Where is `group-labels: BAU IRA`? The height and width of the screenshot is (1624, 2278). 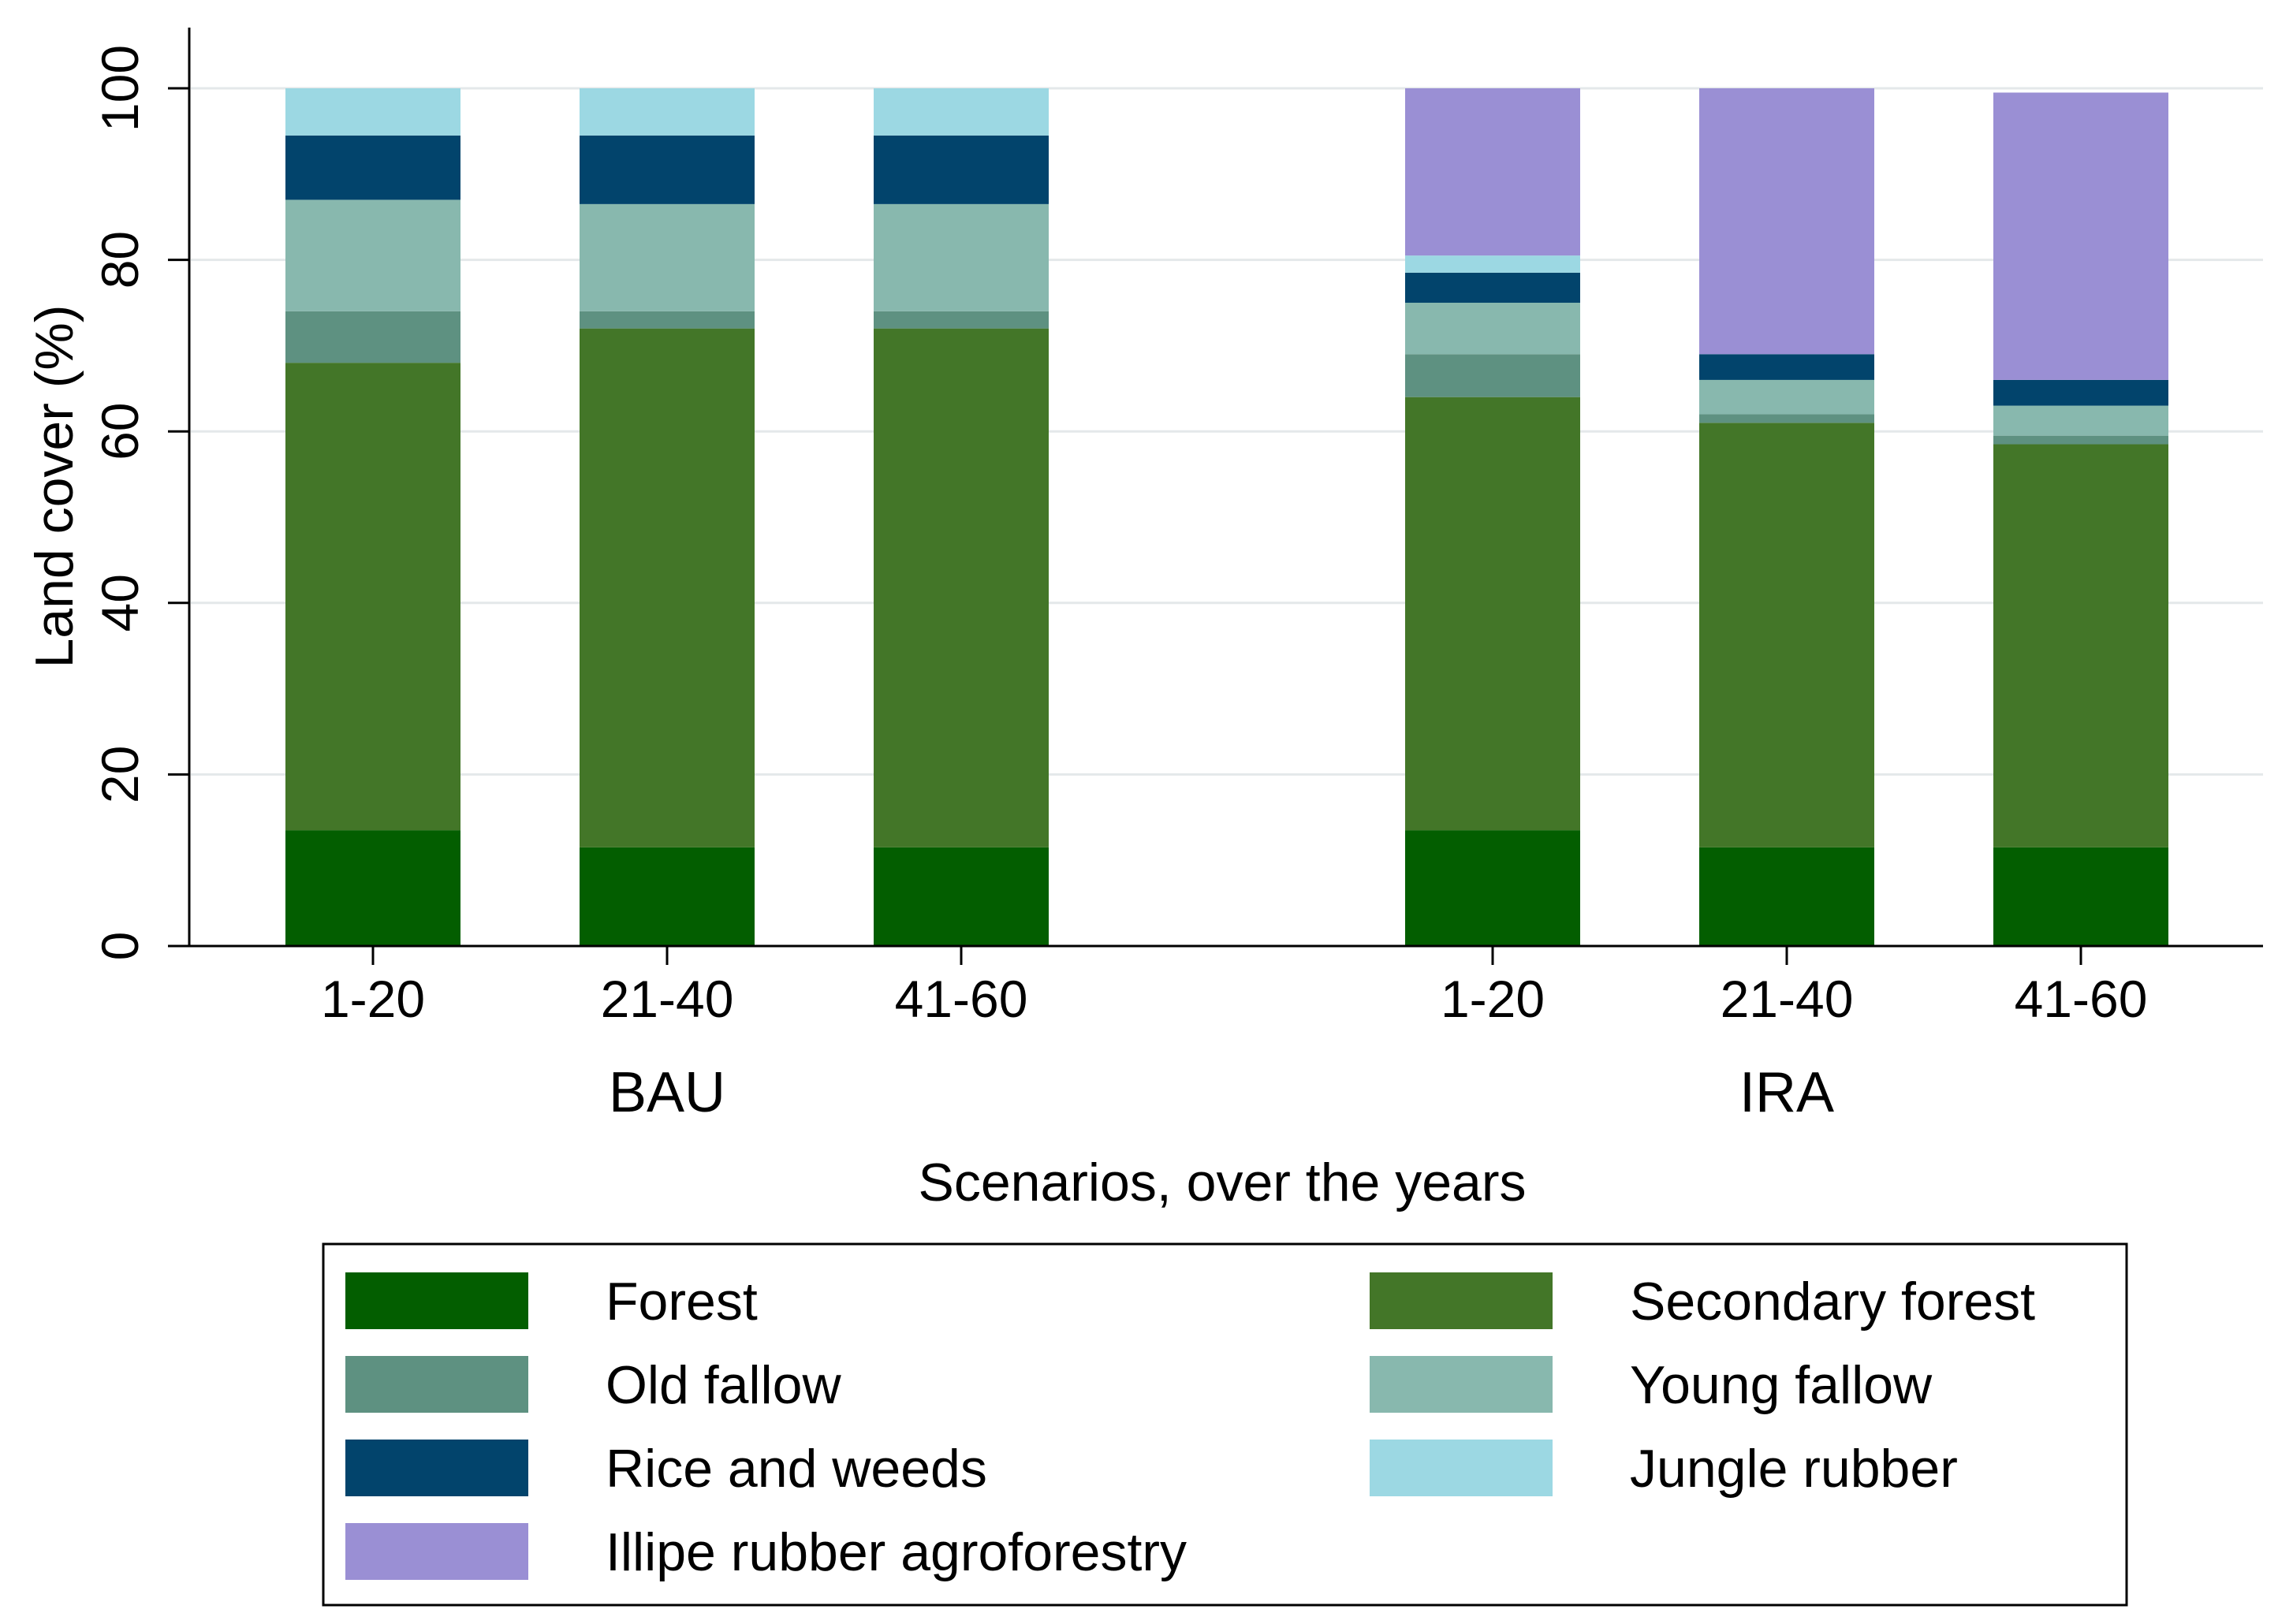
group-labels: BAU IRA is located at coordinates (1221, 1092).